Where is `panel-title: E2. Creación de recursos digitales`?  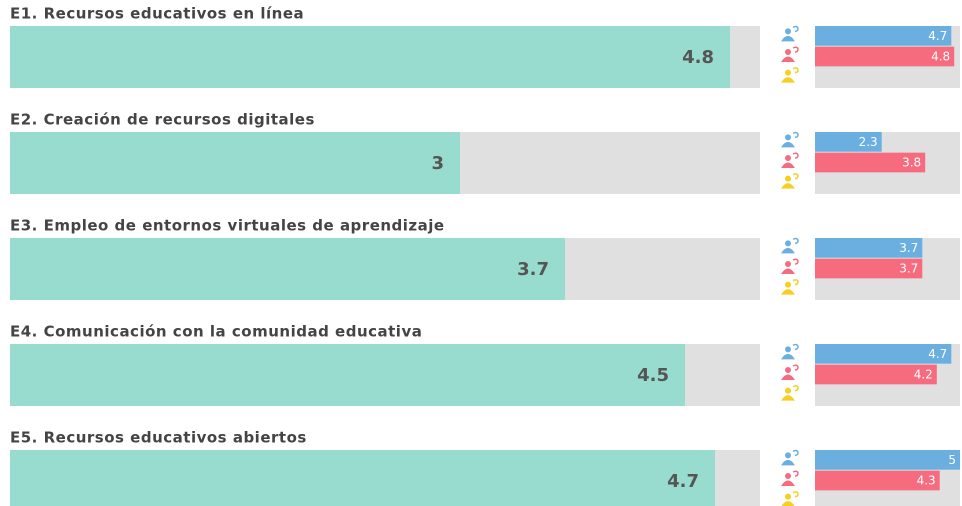
panel-title: E2. Creación de recursos digitales is located at coordinates (162, 120).